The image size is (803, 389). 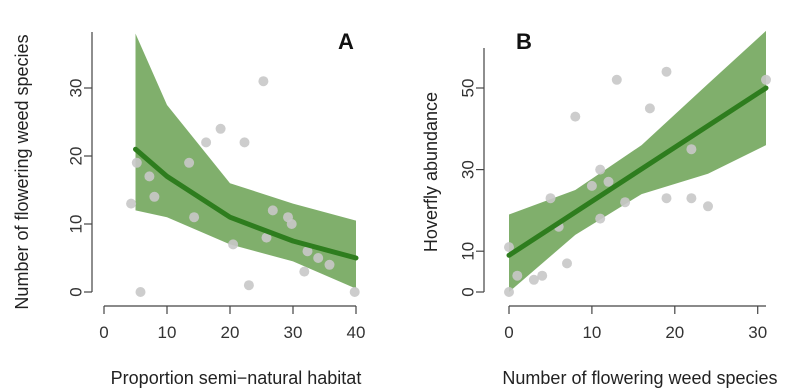 What do you see at coordinates (431, 172) in the screenshot?
I see `y-axis-label-b: Hoverfly abundance` at bounding box center [431, 172].